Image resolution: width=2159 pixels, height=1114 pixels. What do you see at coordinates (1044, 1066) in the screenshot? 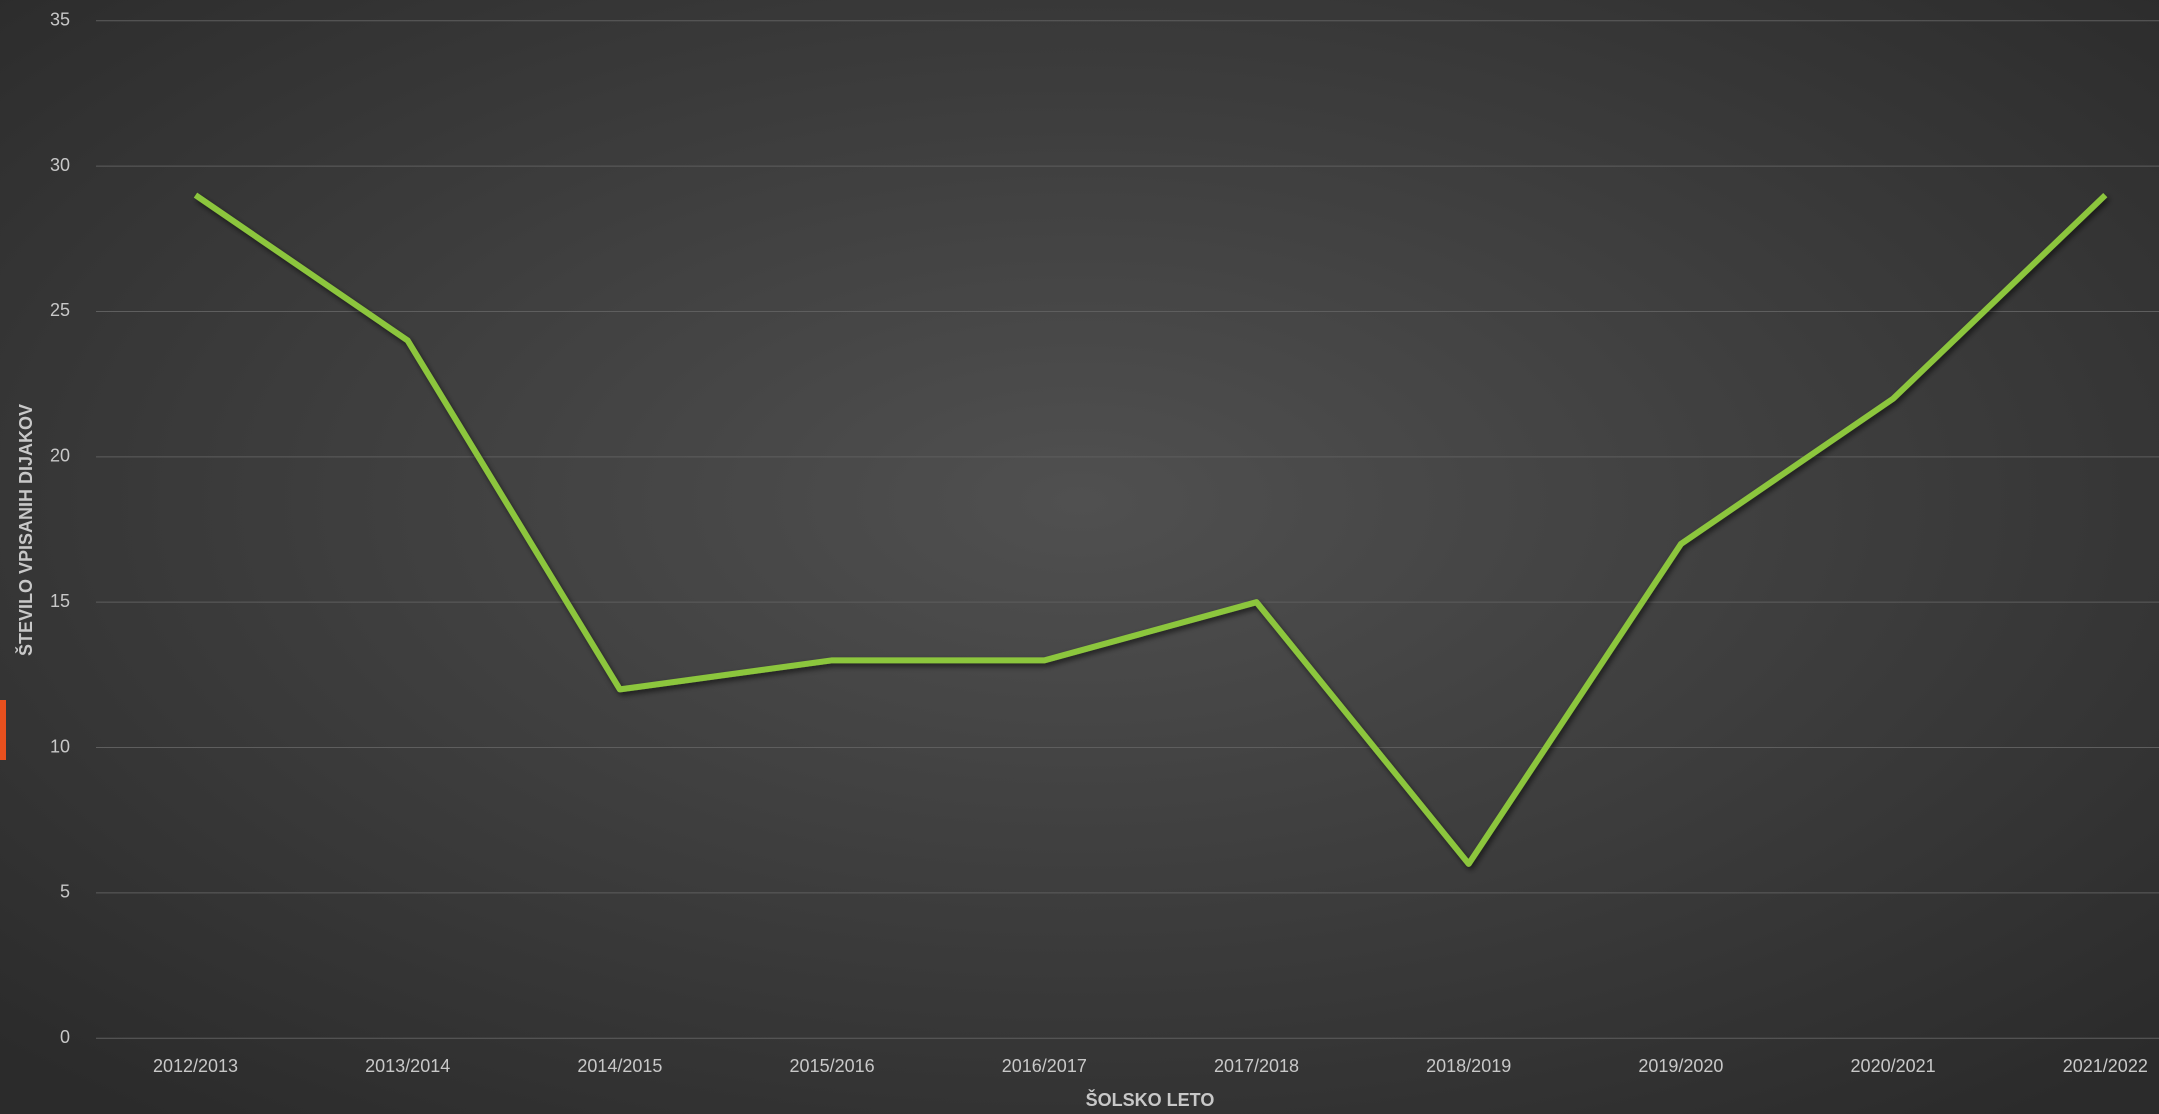
I see `x-tick-label: 2016/2017` at bounding box center [1044, 1066].